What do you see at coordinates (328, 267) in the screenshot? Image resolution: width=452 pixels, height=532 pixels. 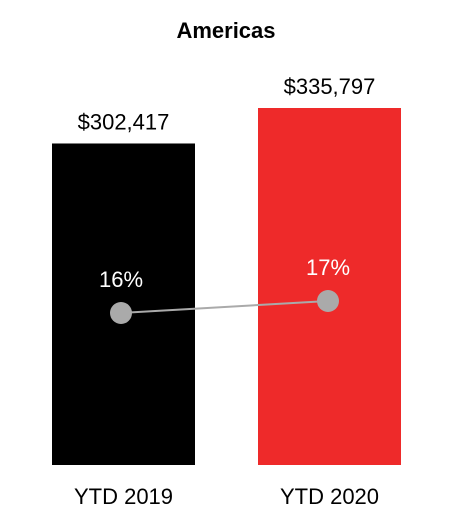 I see `line-value-label: 17%` at bounding box center [328, 267].